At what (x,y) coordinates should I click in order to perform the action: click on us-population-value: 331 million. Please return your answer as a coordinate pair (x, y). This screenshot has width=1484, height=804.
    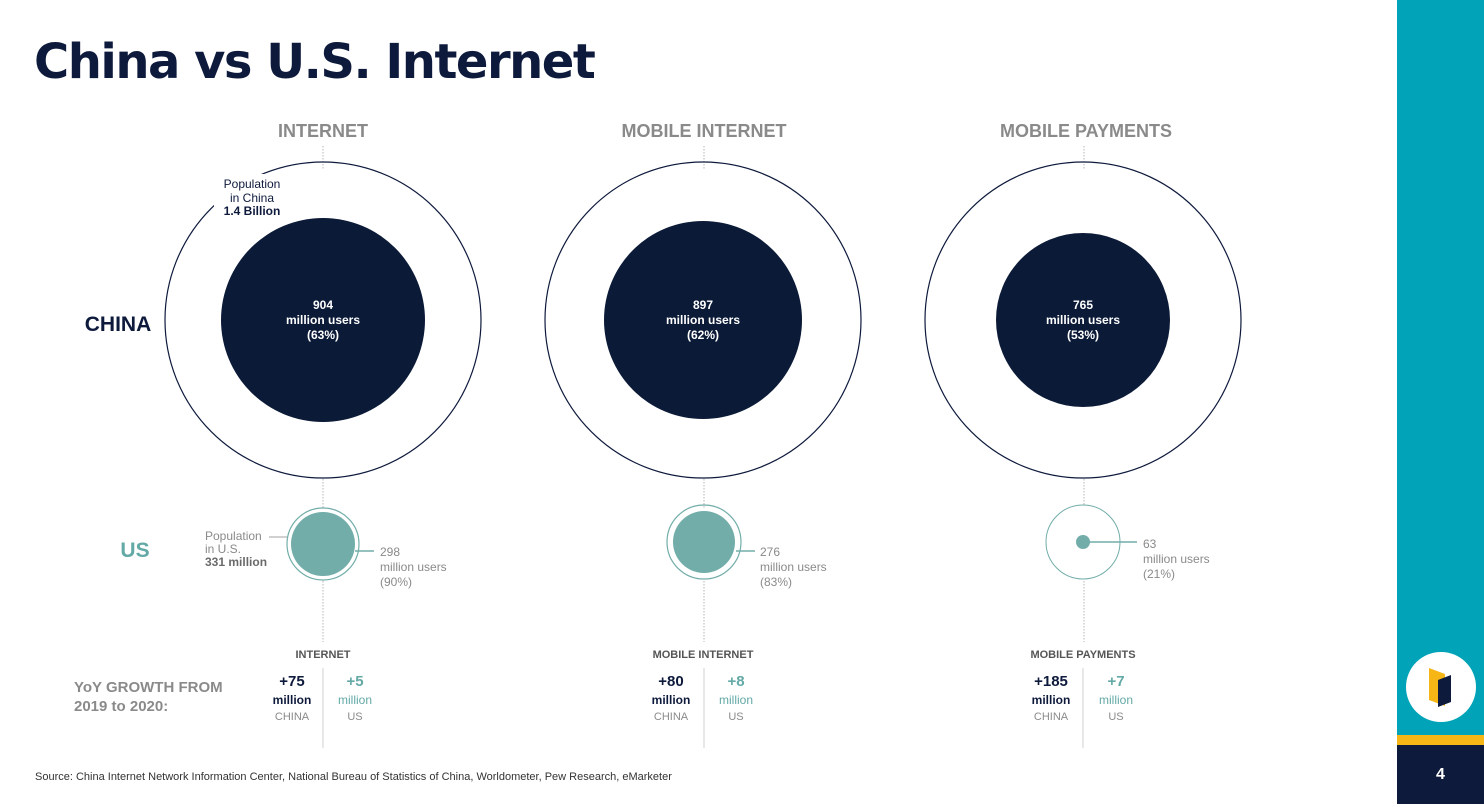
    Looking at the image, I should click on (236, 562).